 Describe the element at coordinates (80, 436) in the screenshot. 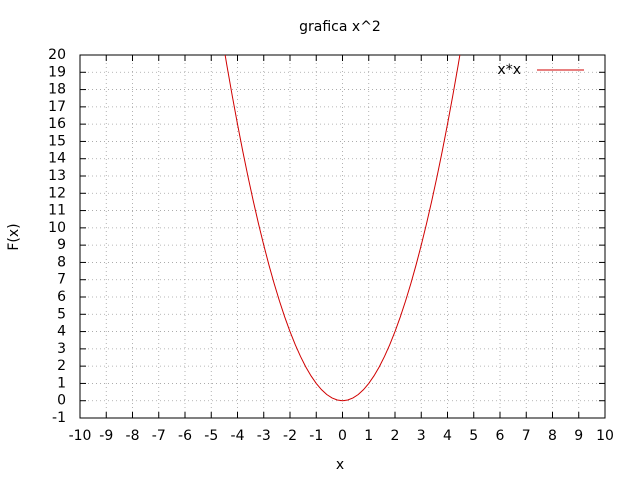

I see `x-tick-label: -10` at that location.